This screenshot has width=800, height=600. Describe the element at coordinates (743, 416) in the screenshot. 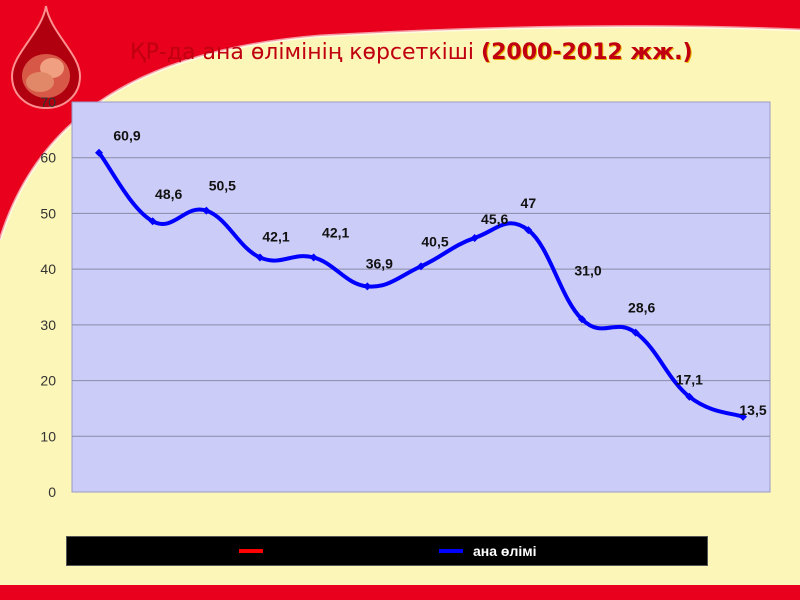

I see `data-point-2012` at that location.